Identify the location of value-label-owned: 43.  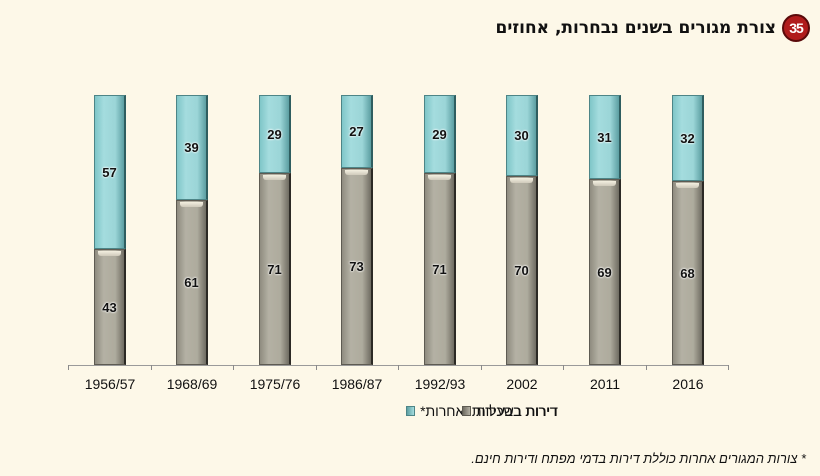
(109, 307).